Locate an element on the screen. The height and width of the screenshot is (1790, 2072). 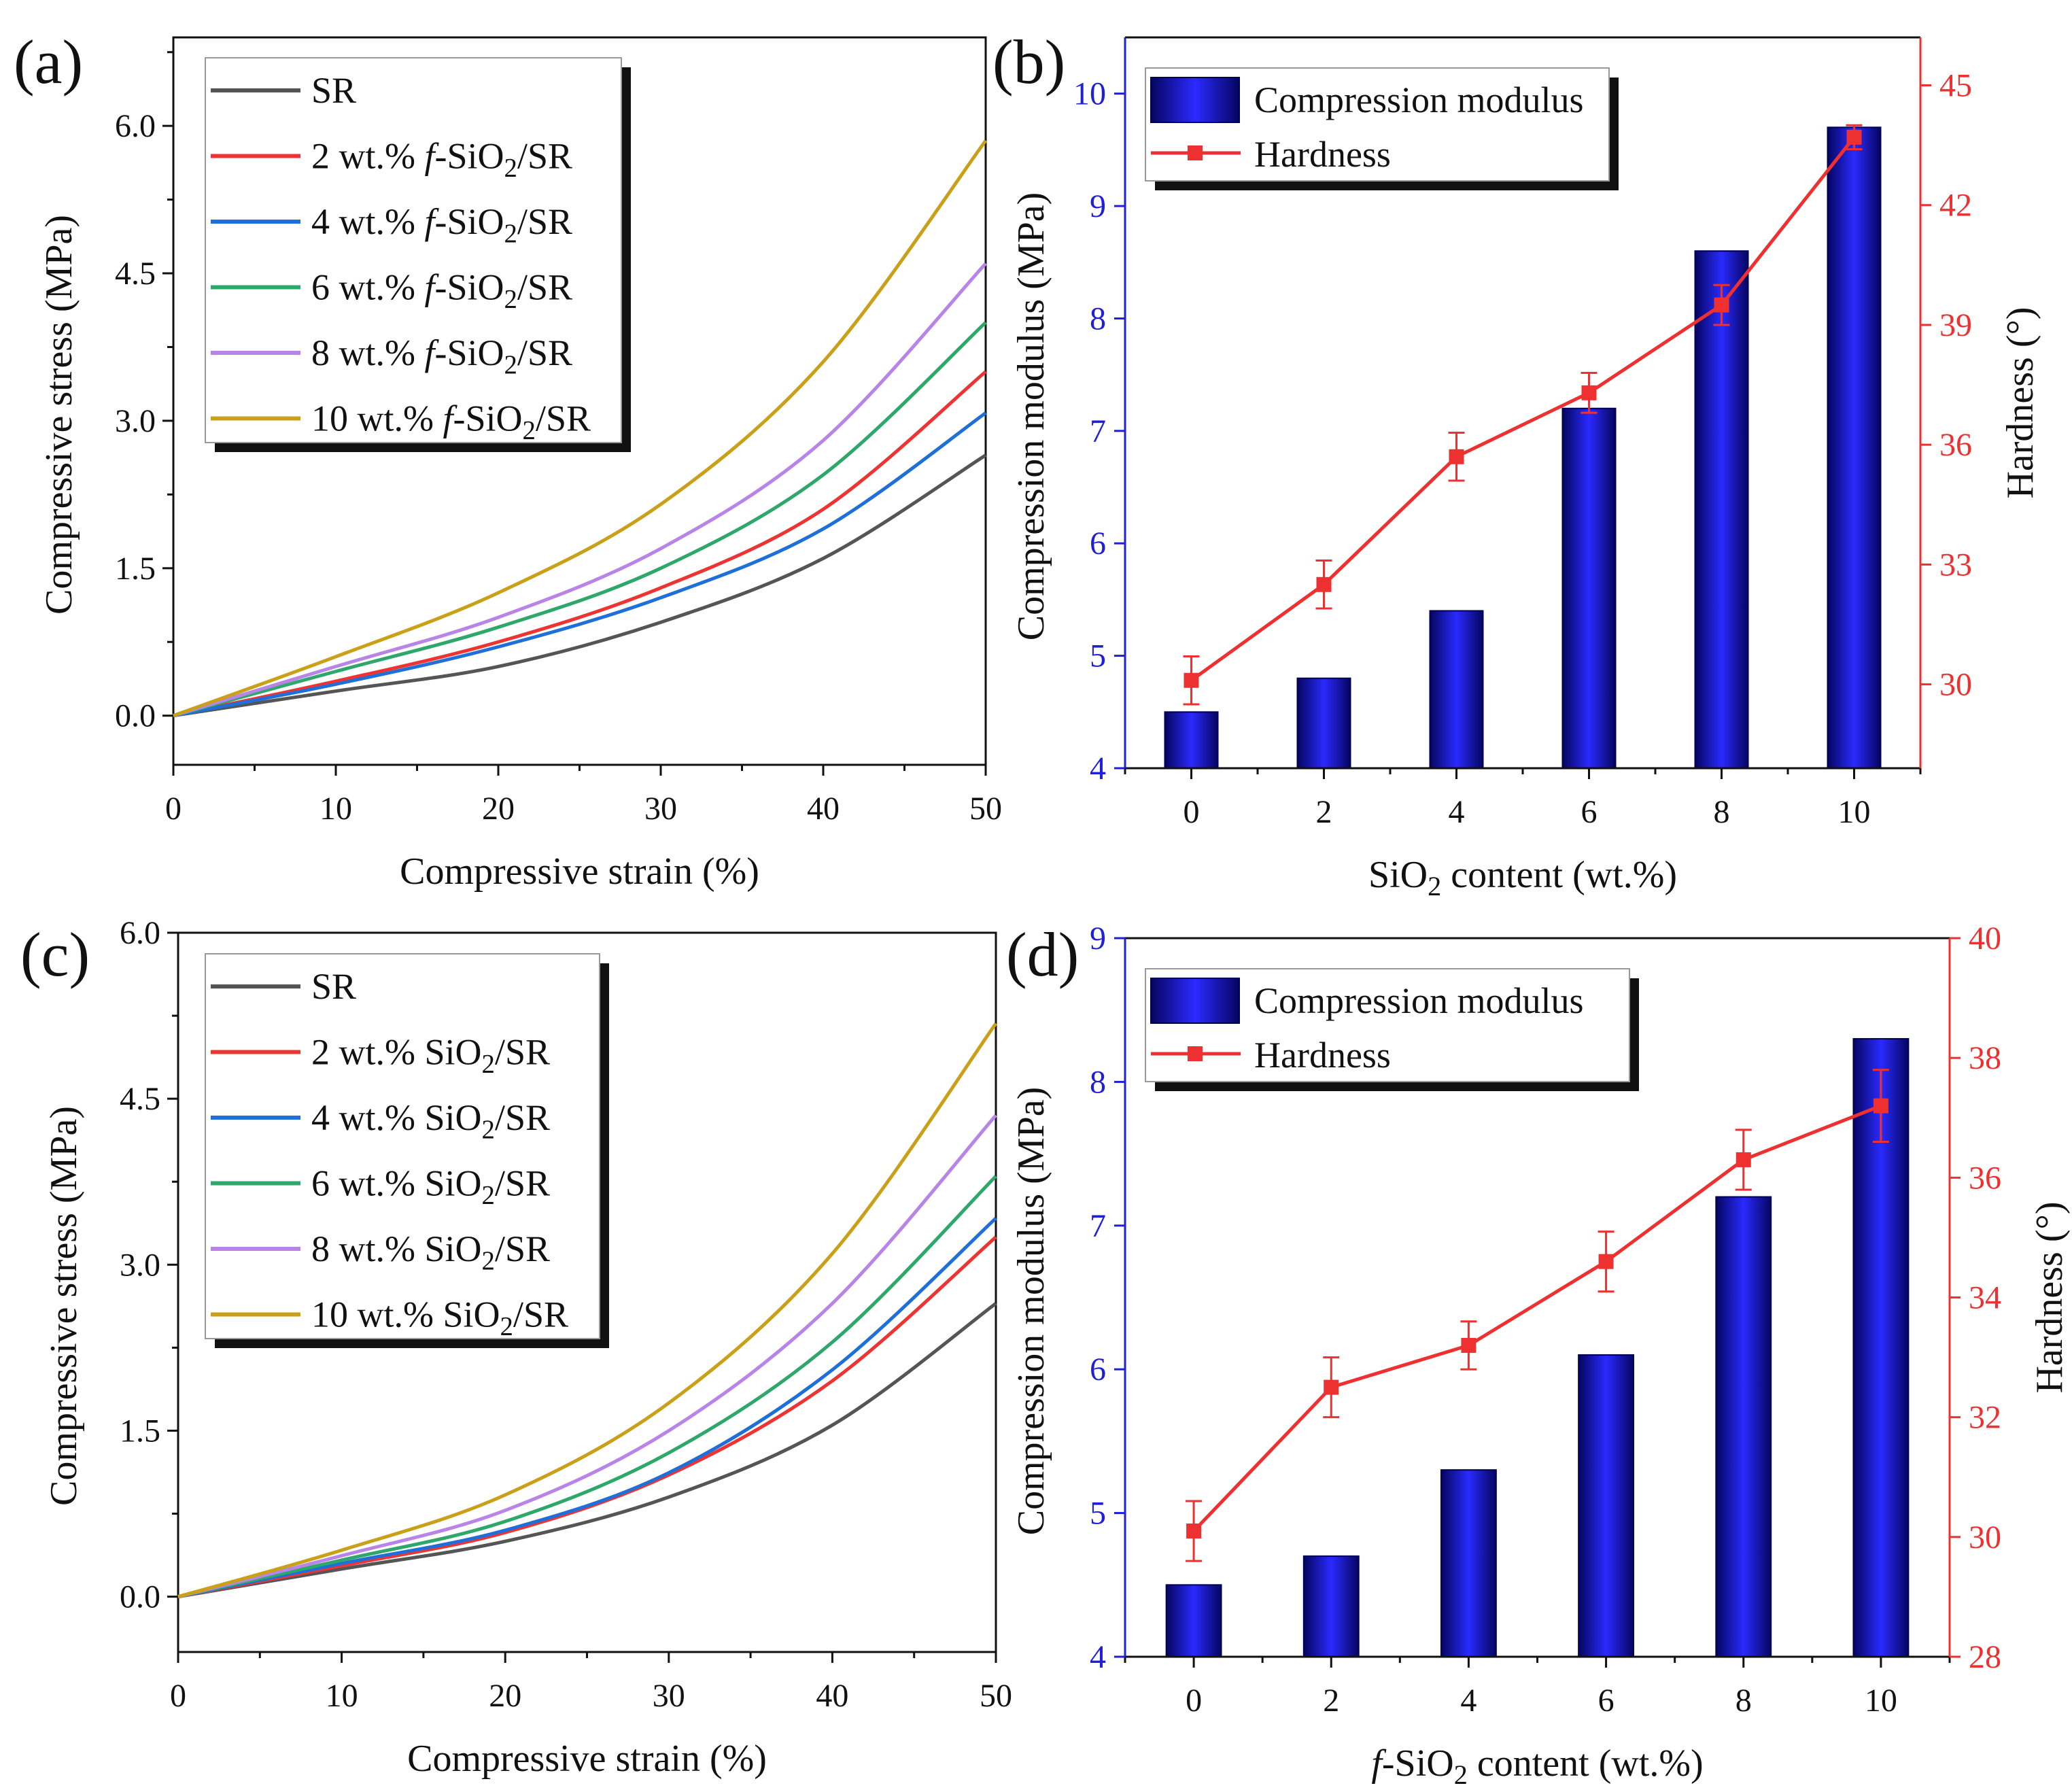
y-left-tick-label: 8 is located at coordinates (1098, 318).